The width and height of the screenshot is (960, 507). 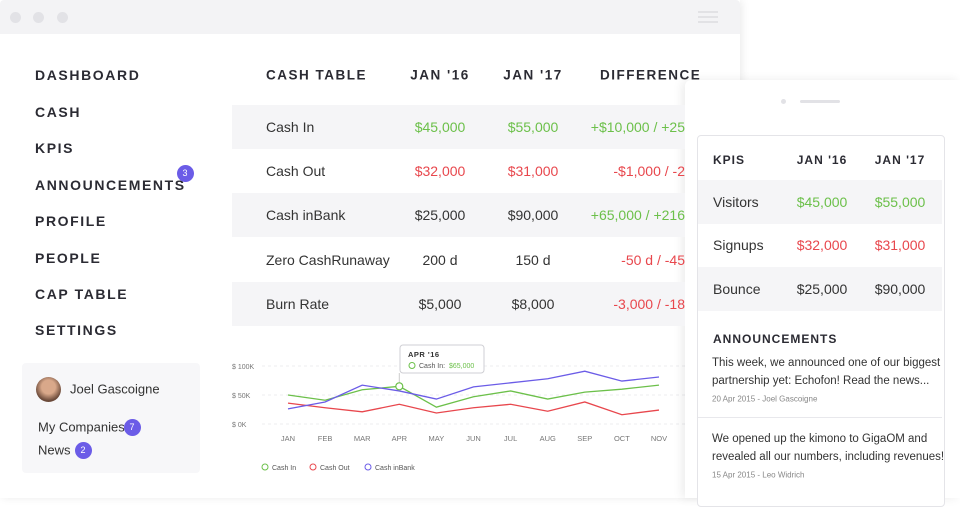 What do you see at coordinates (362, 438) in the screenshot?
I see `x-tick-label: MAR` at bounding box center [362, 438].